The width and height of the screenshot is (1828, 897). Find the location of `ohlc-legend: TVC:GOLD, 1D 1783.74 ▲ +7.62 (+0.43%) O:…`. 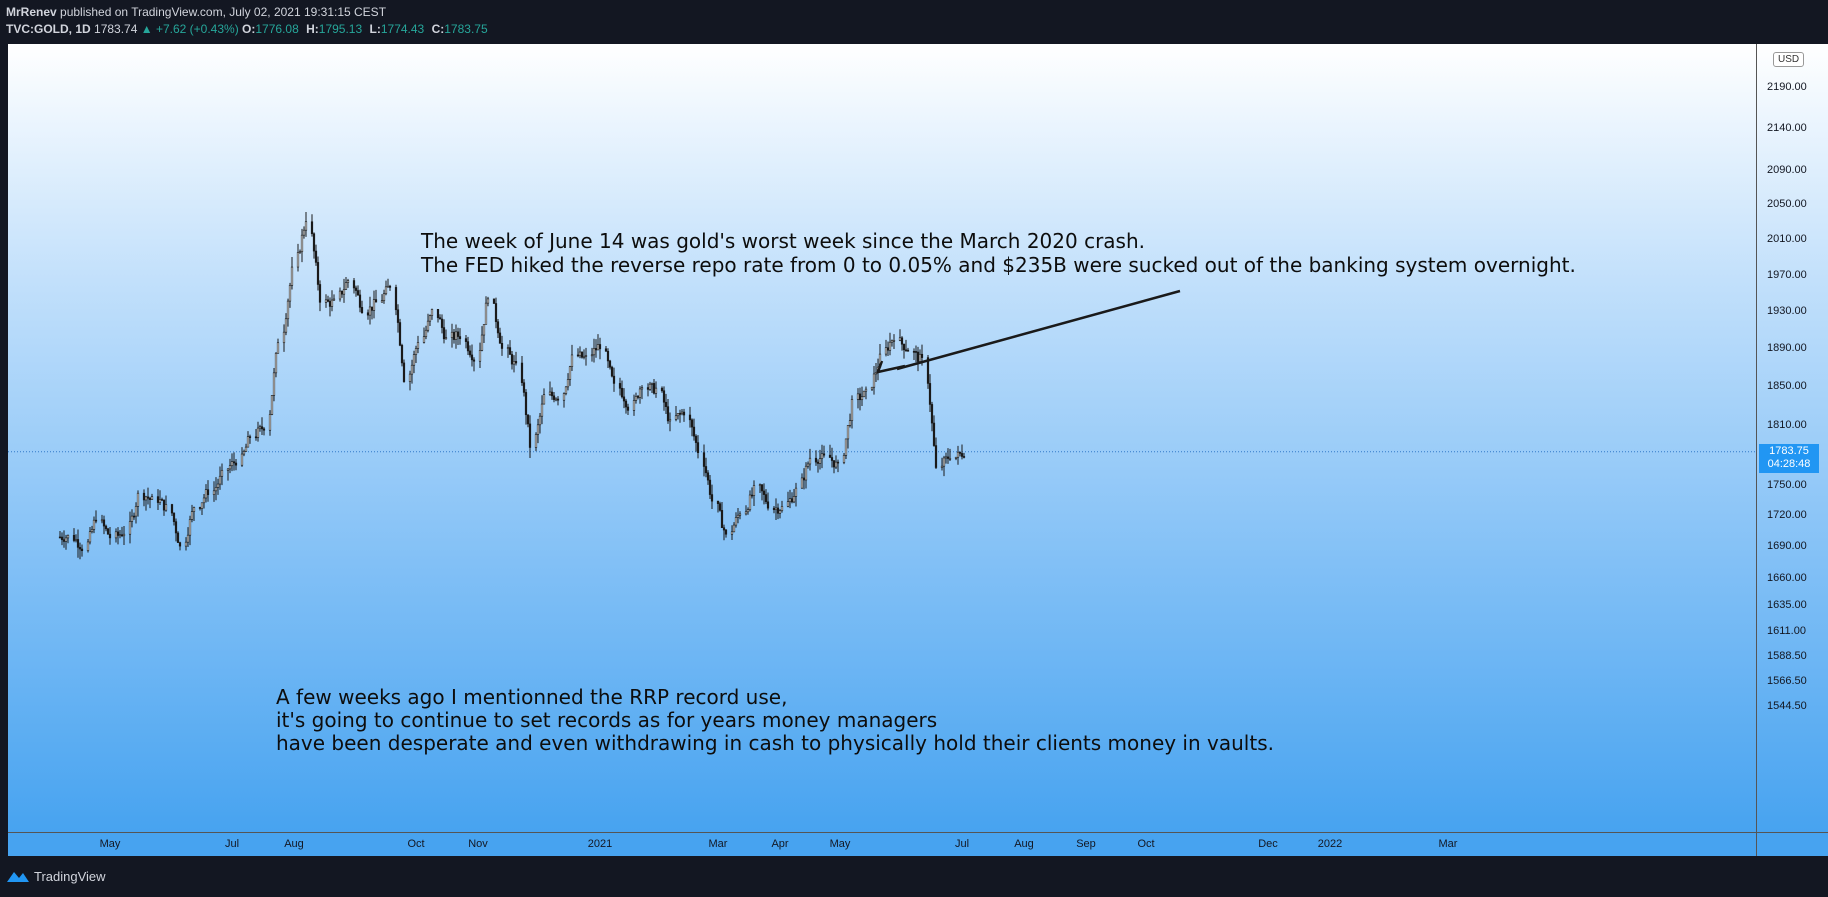

ohlc-legend: TVC:GOLD, 1D 1783.74 ▲ +7.62 (+0.43%) O:… is located at coordinates (249, 29).